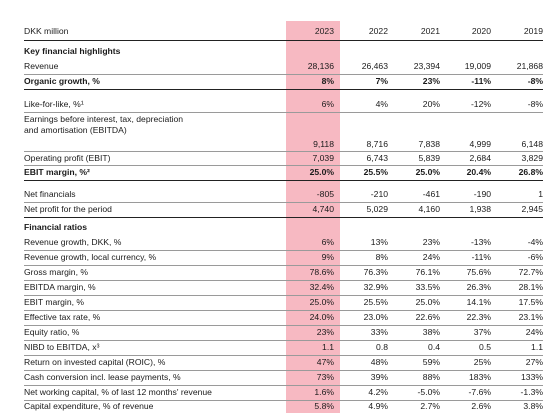 This screenshot has height=413, width=550. What do you see at coordinates (275, 104) in the screenshot?
I see `table-row: Like-for-like, %¹ 6% 4% 20% -12% -8%` at bounding box center [275, 104].